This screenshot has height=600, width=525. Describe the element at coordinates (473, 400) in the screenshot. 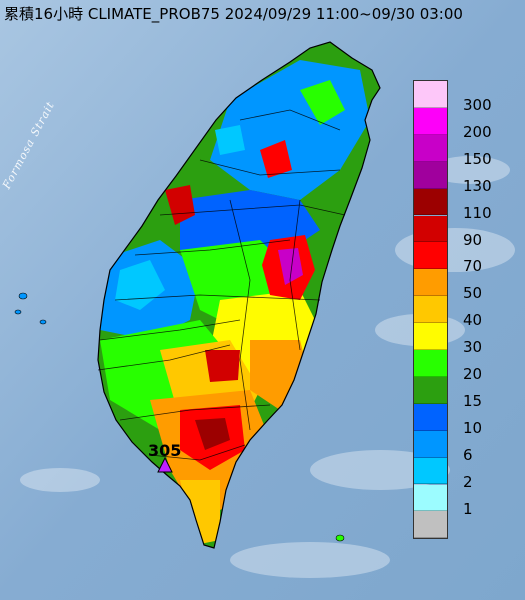

I see `legend-label: 15` at that location.